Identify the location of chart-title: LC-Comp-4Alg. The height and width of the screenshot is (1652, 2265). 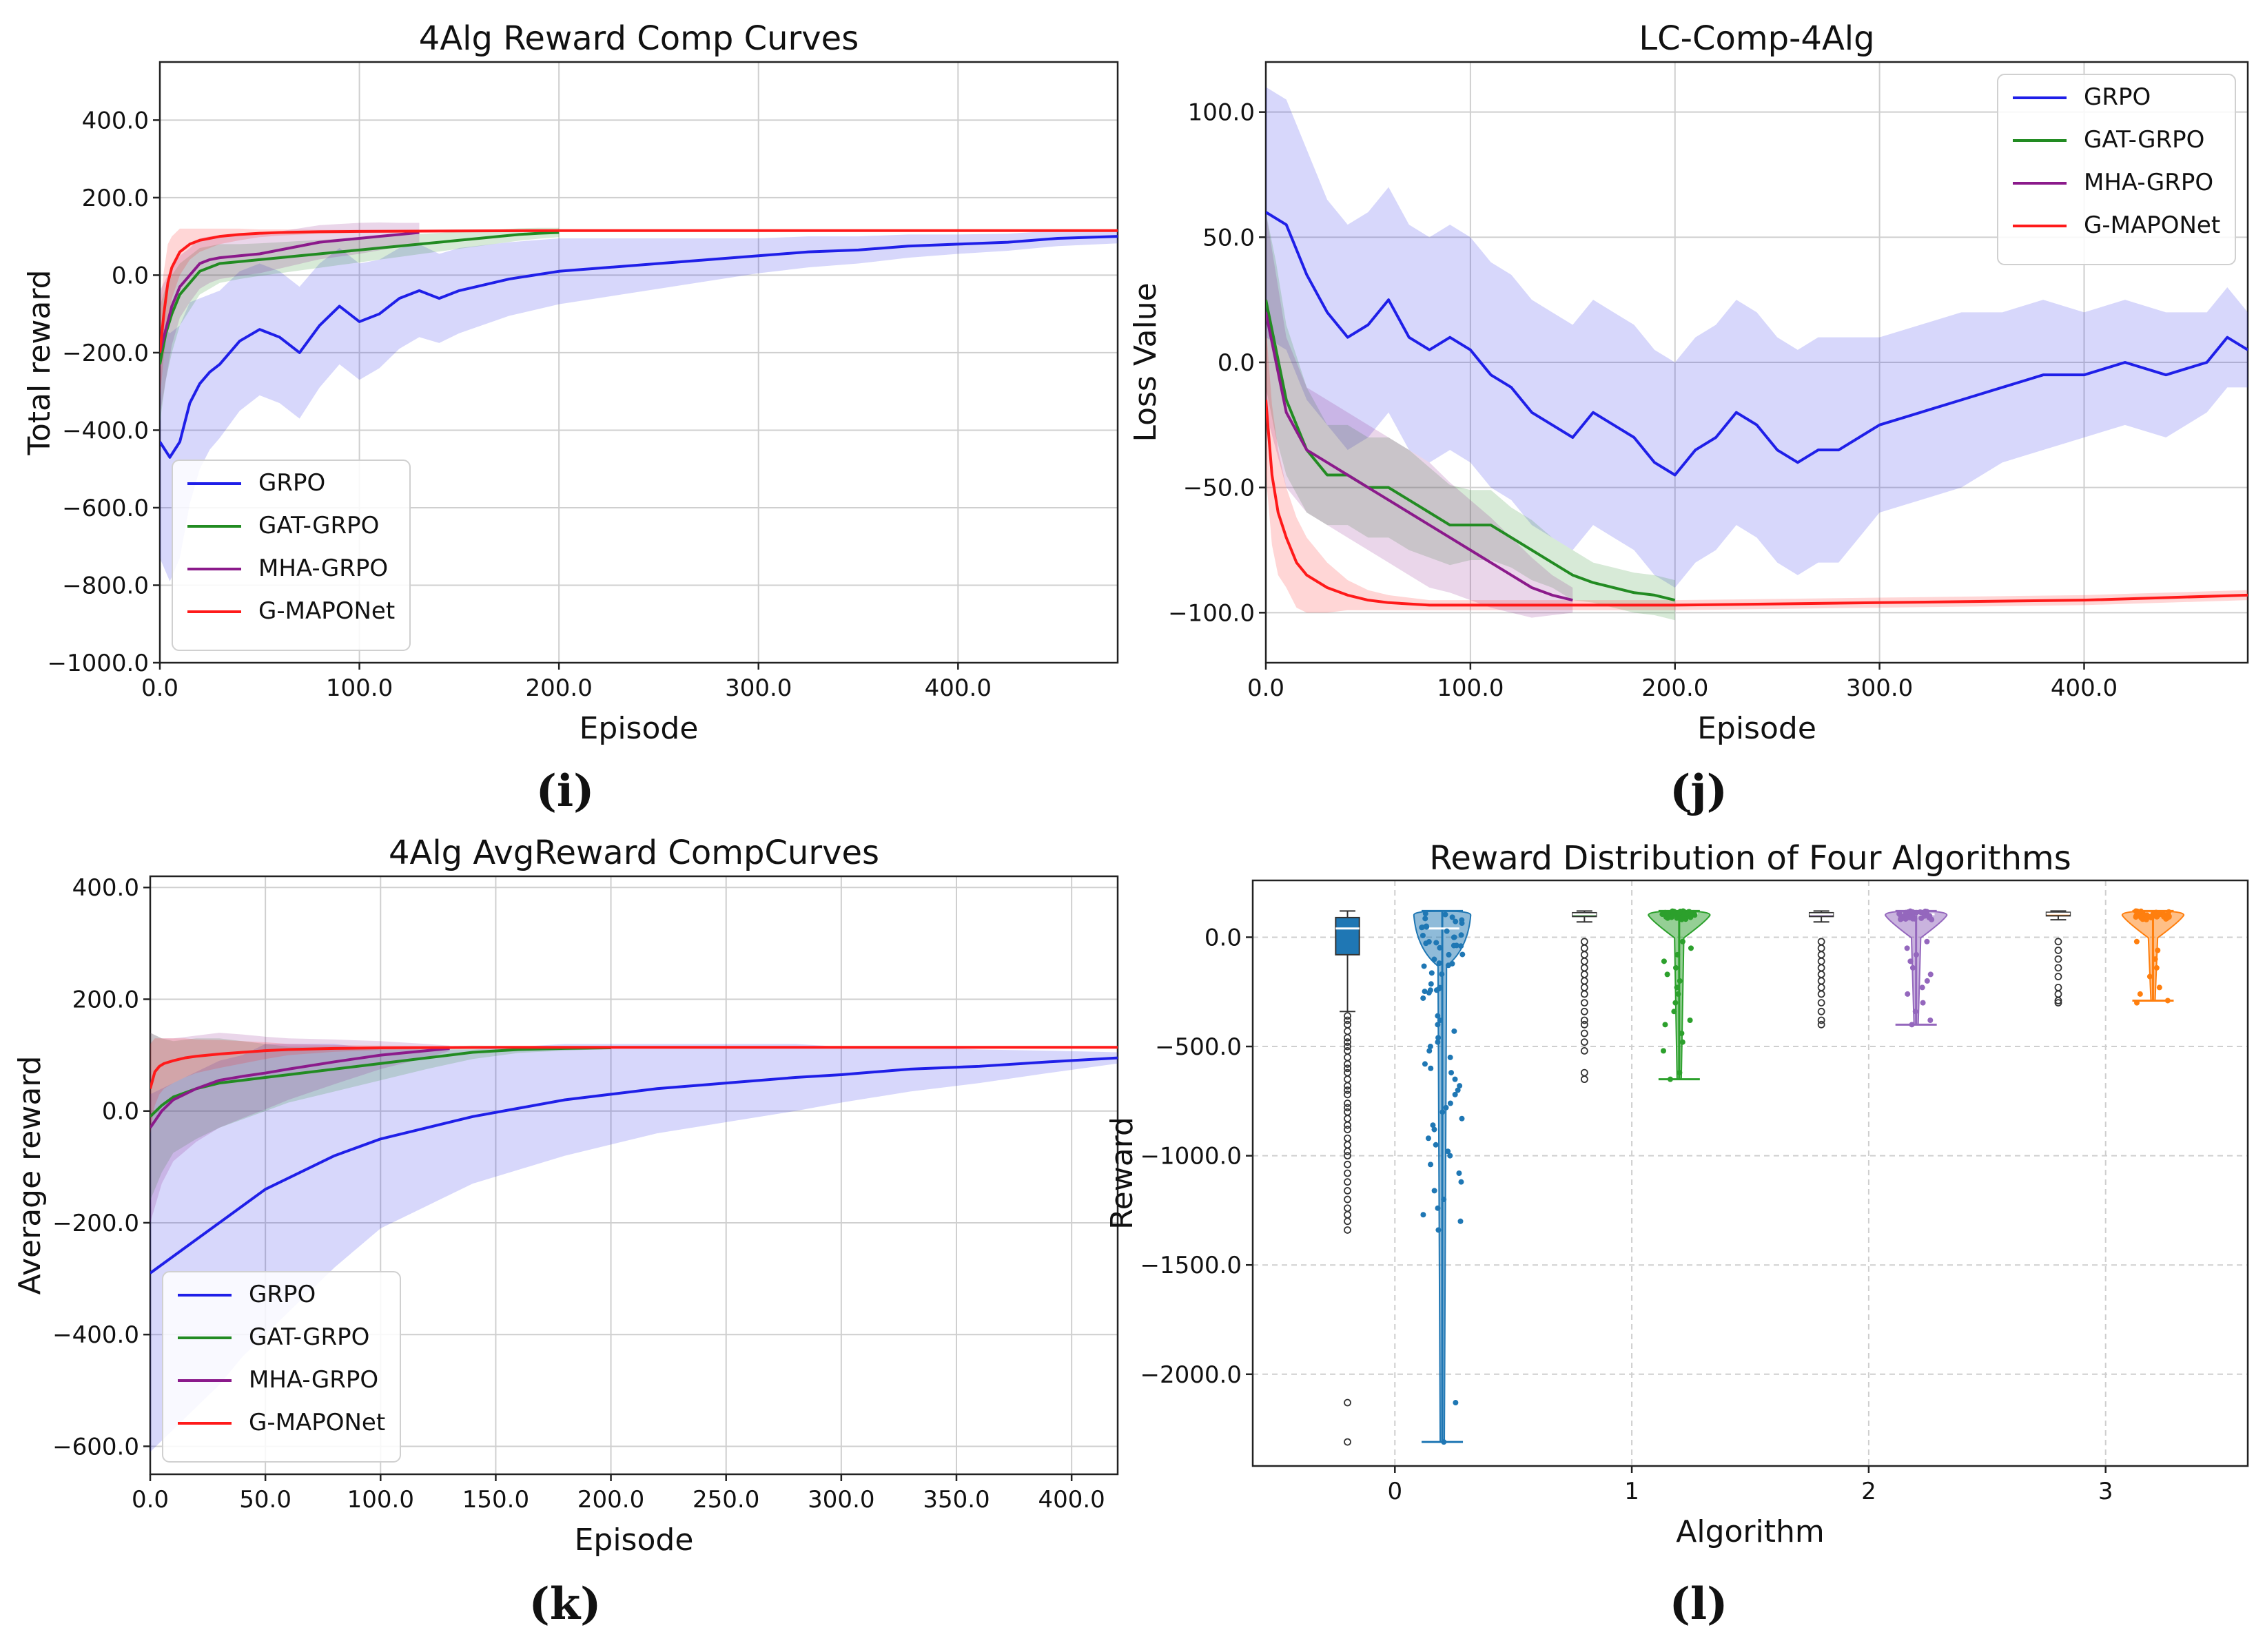
(1756, 38).